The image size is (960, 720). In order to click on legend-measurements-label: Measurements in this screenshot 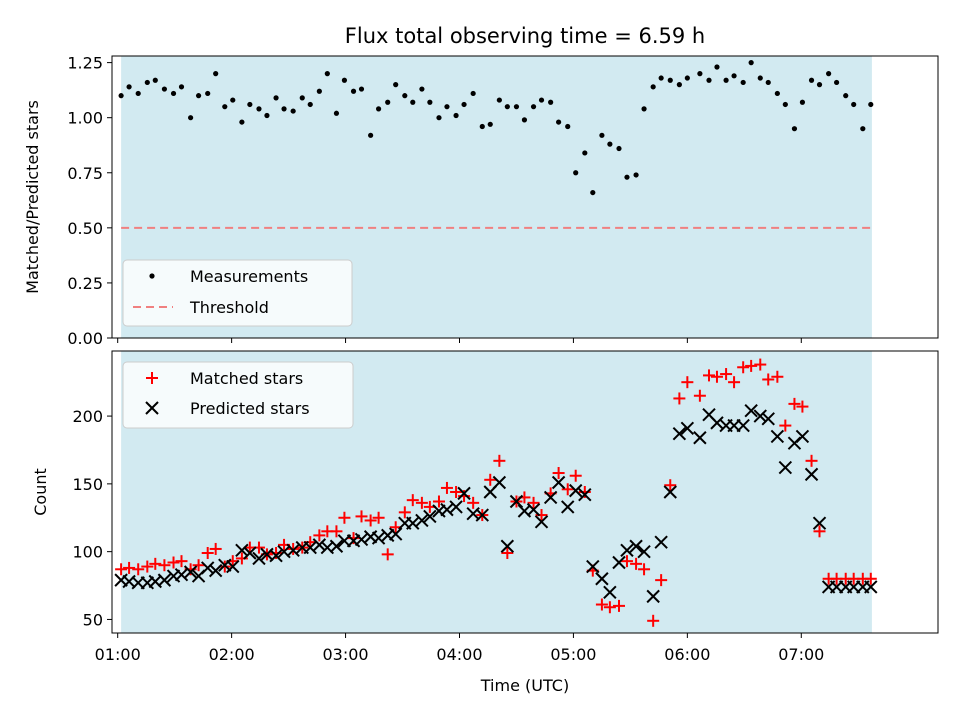, I will do `click(249, 276)`.